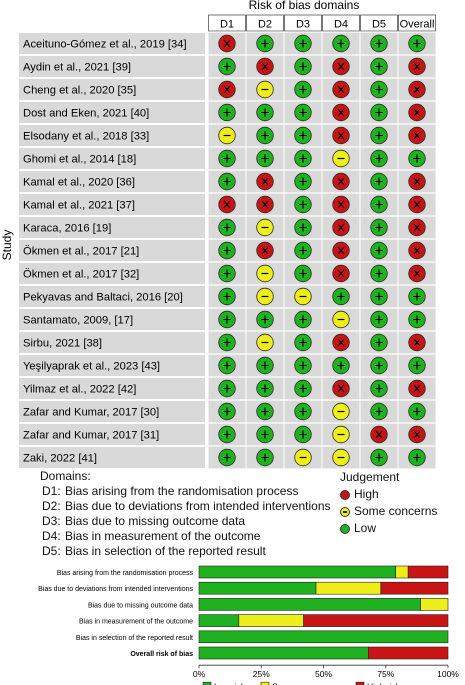 The width and height of the screenshot is (465, 685). Describe the element at coordinates (265, 683) in the screenshot. I see `legend-swatch-some-concerns` at that location.